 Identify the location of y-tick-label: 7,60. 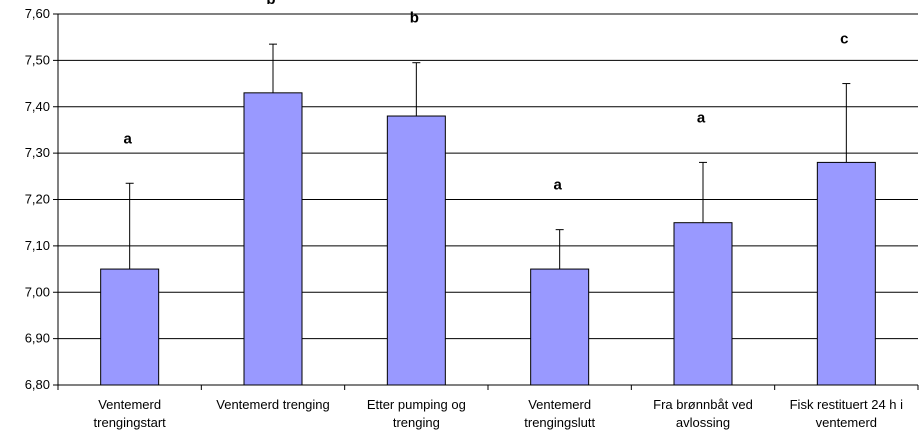
(37, 13).